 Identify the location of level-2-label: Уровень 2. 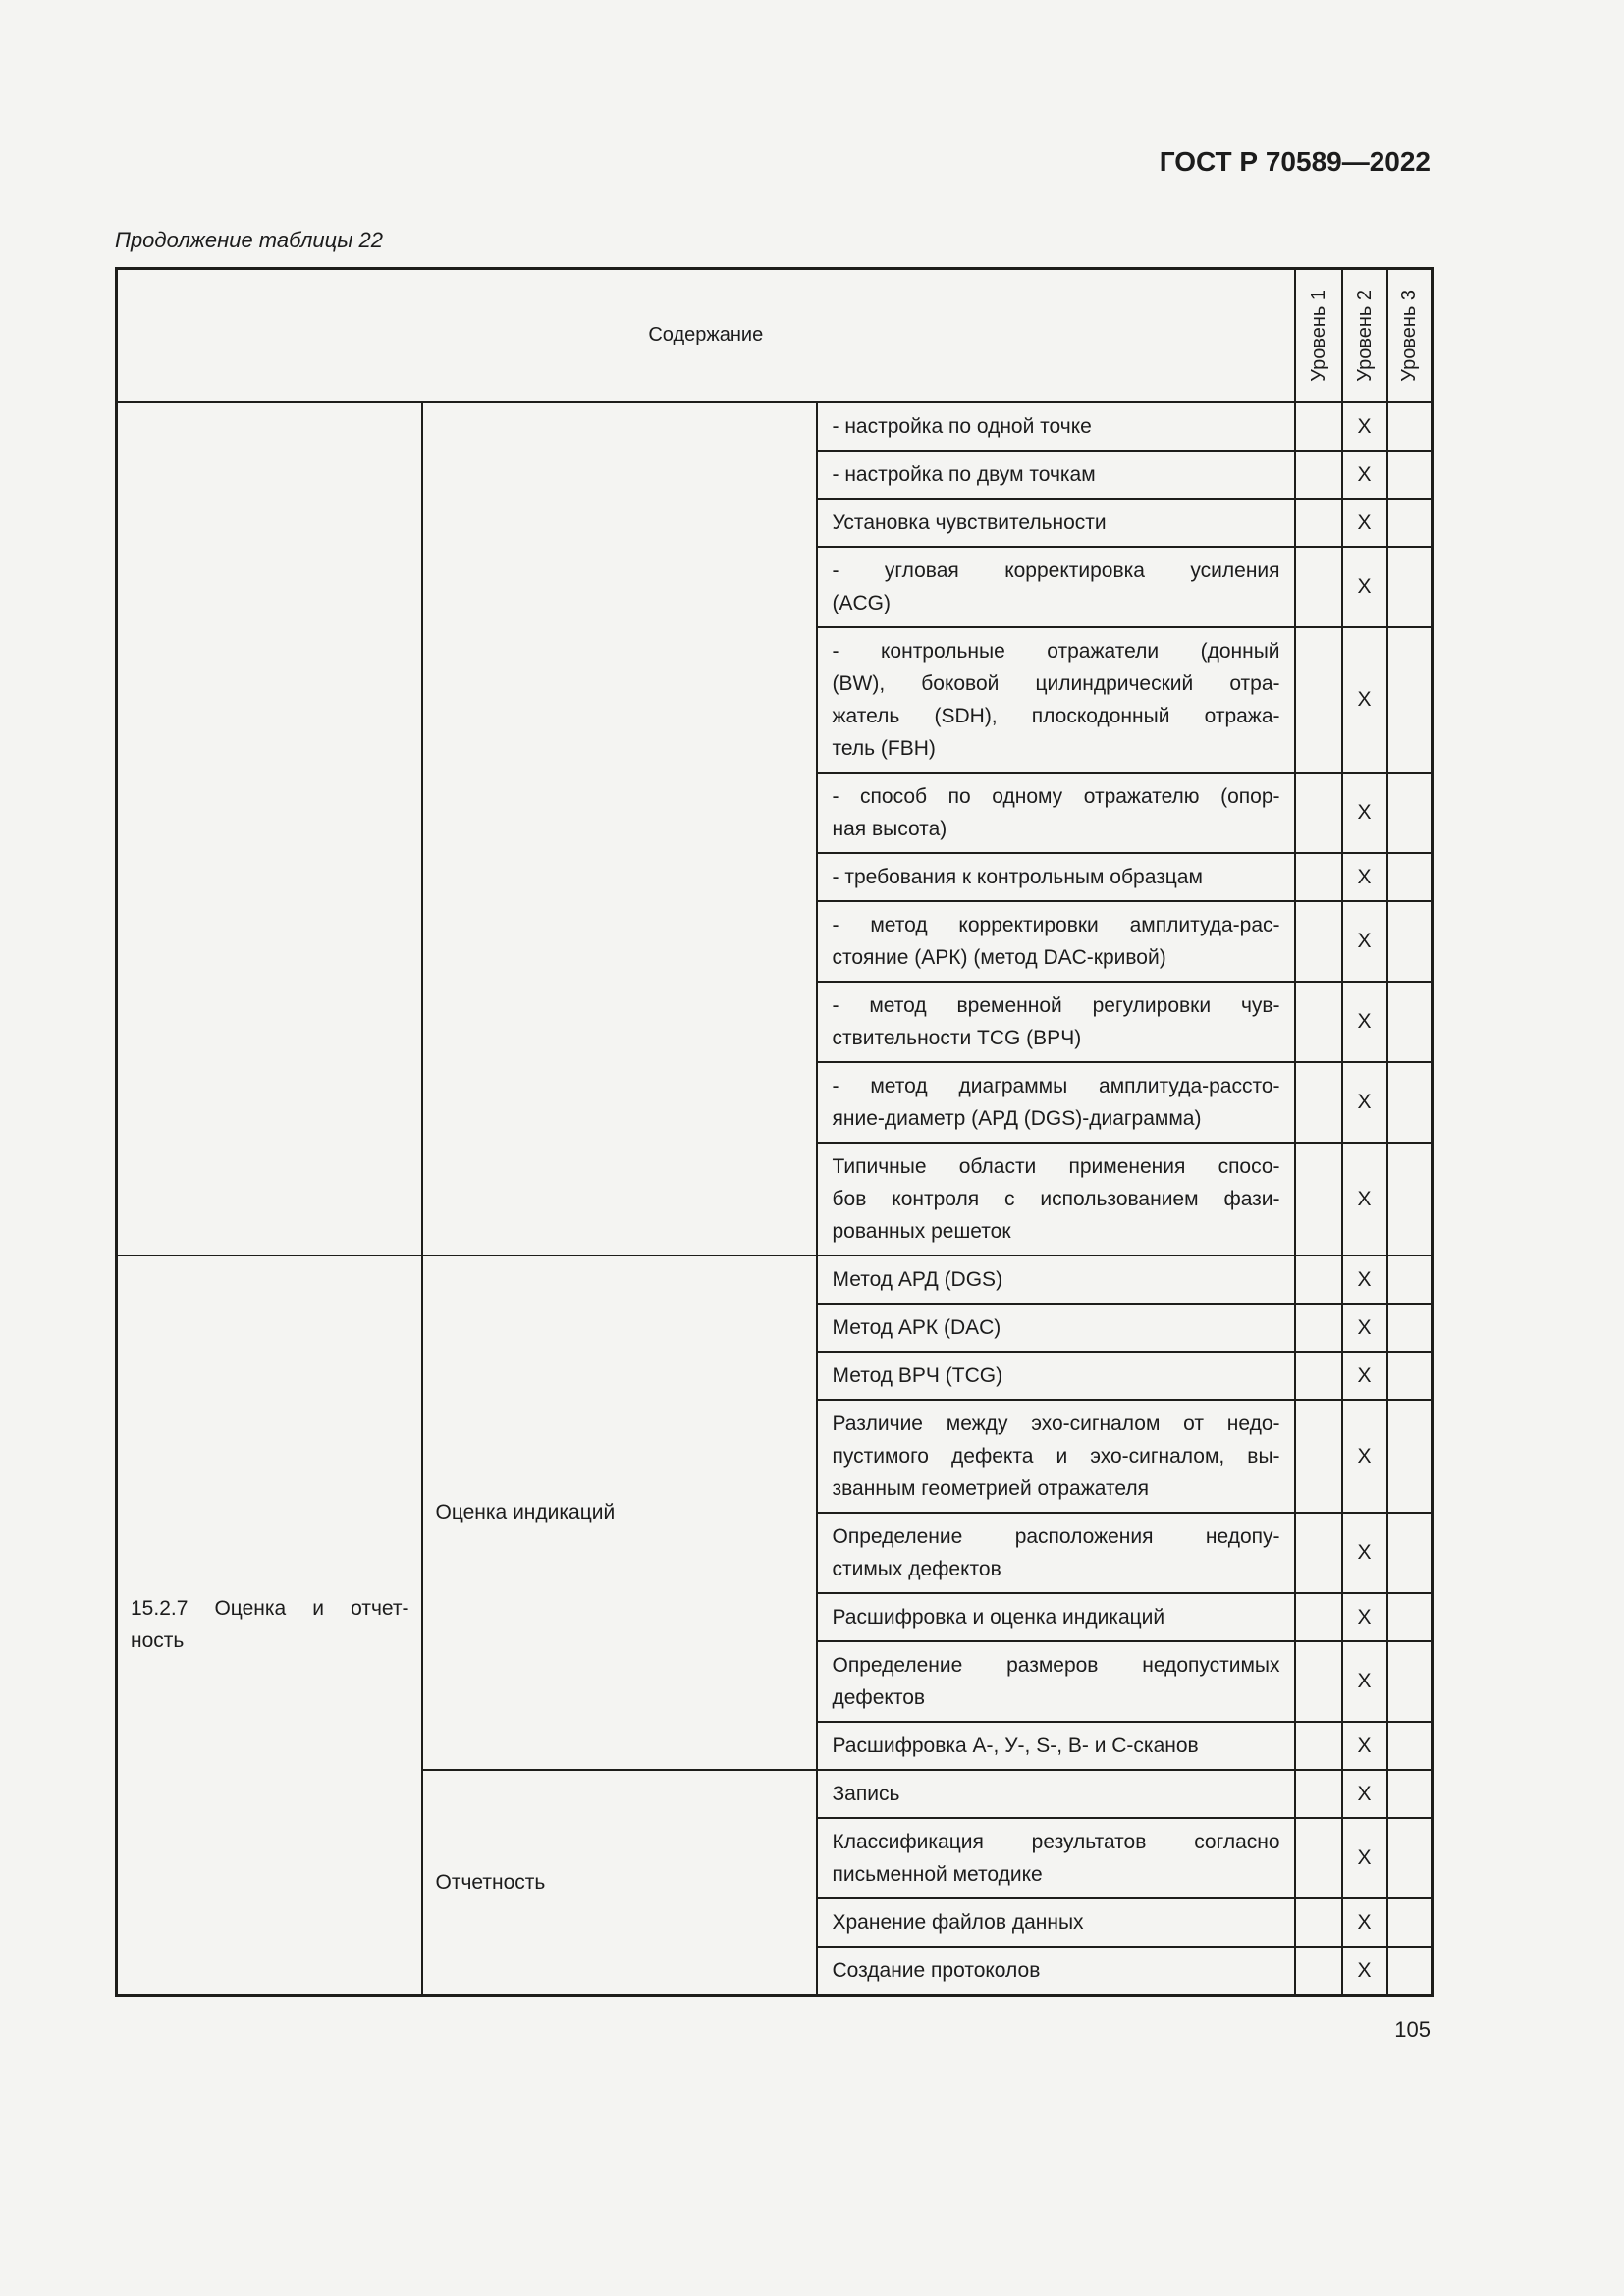
(1364, 335).